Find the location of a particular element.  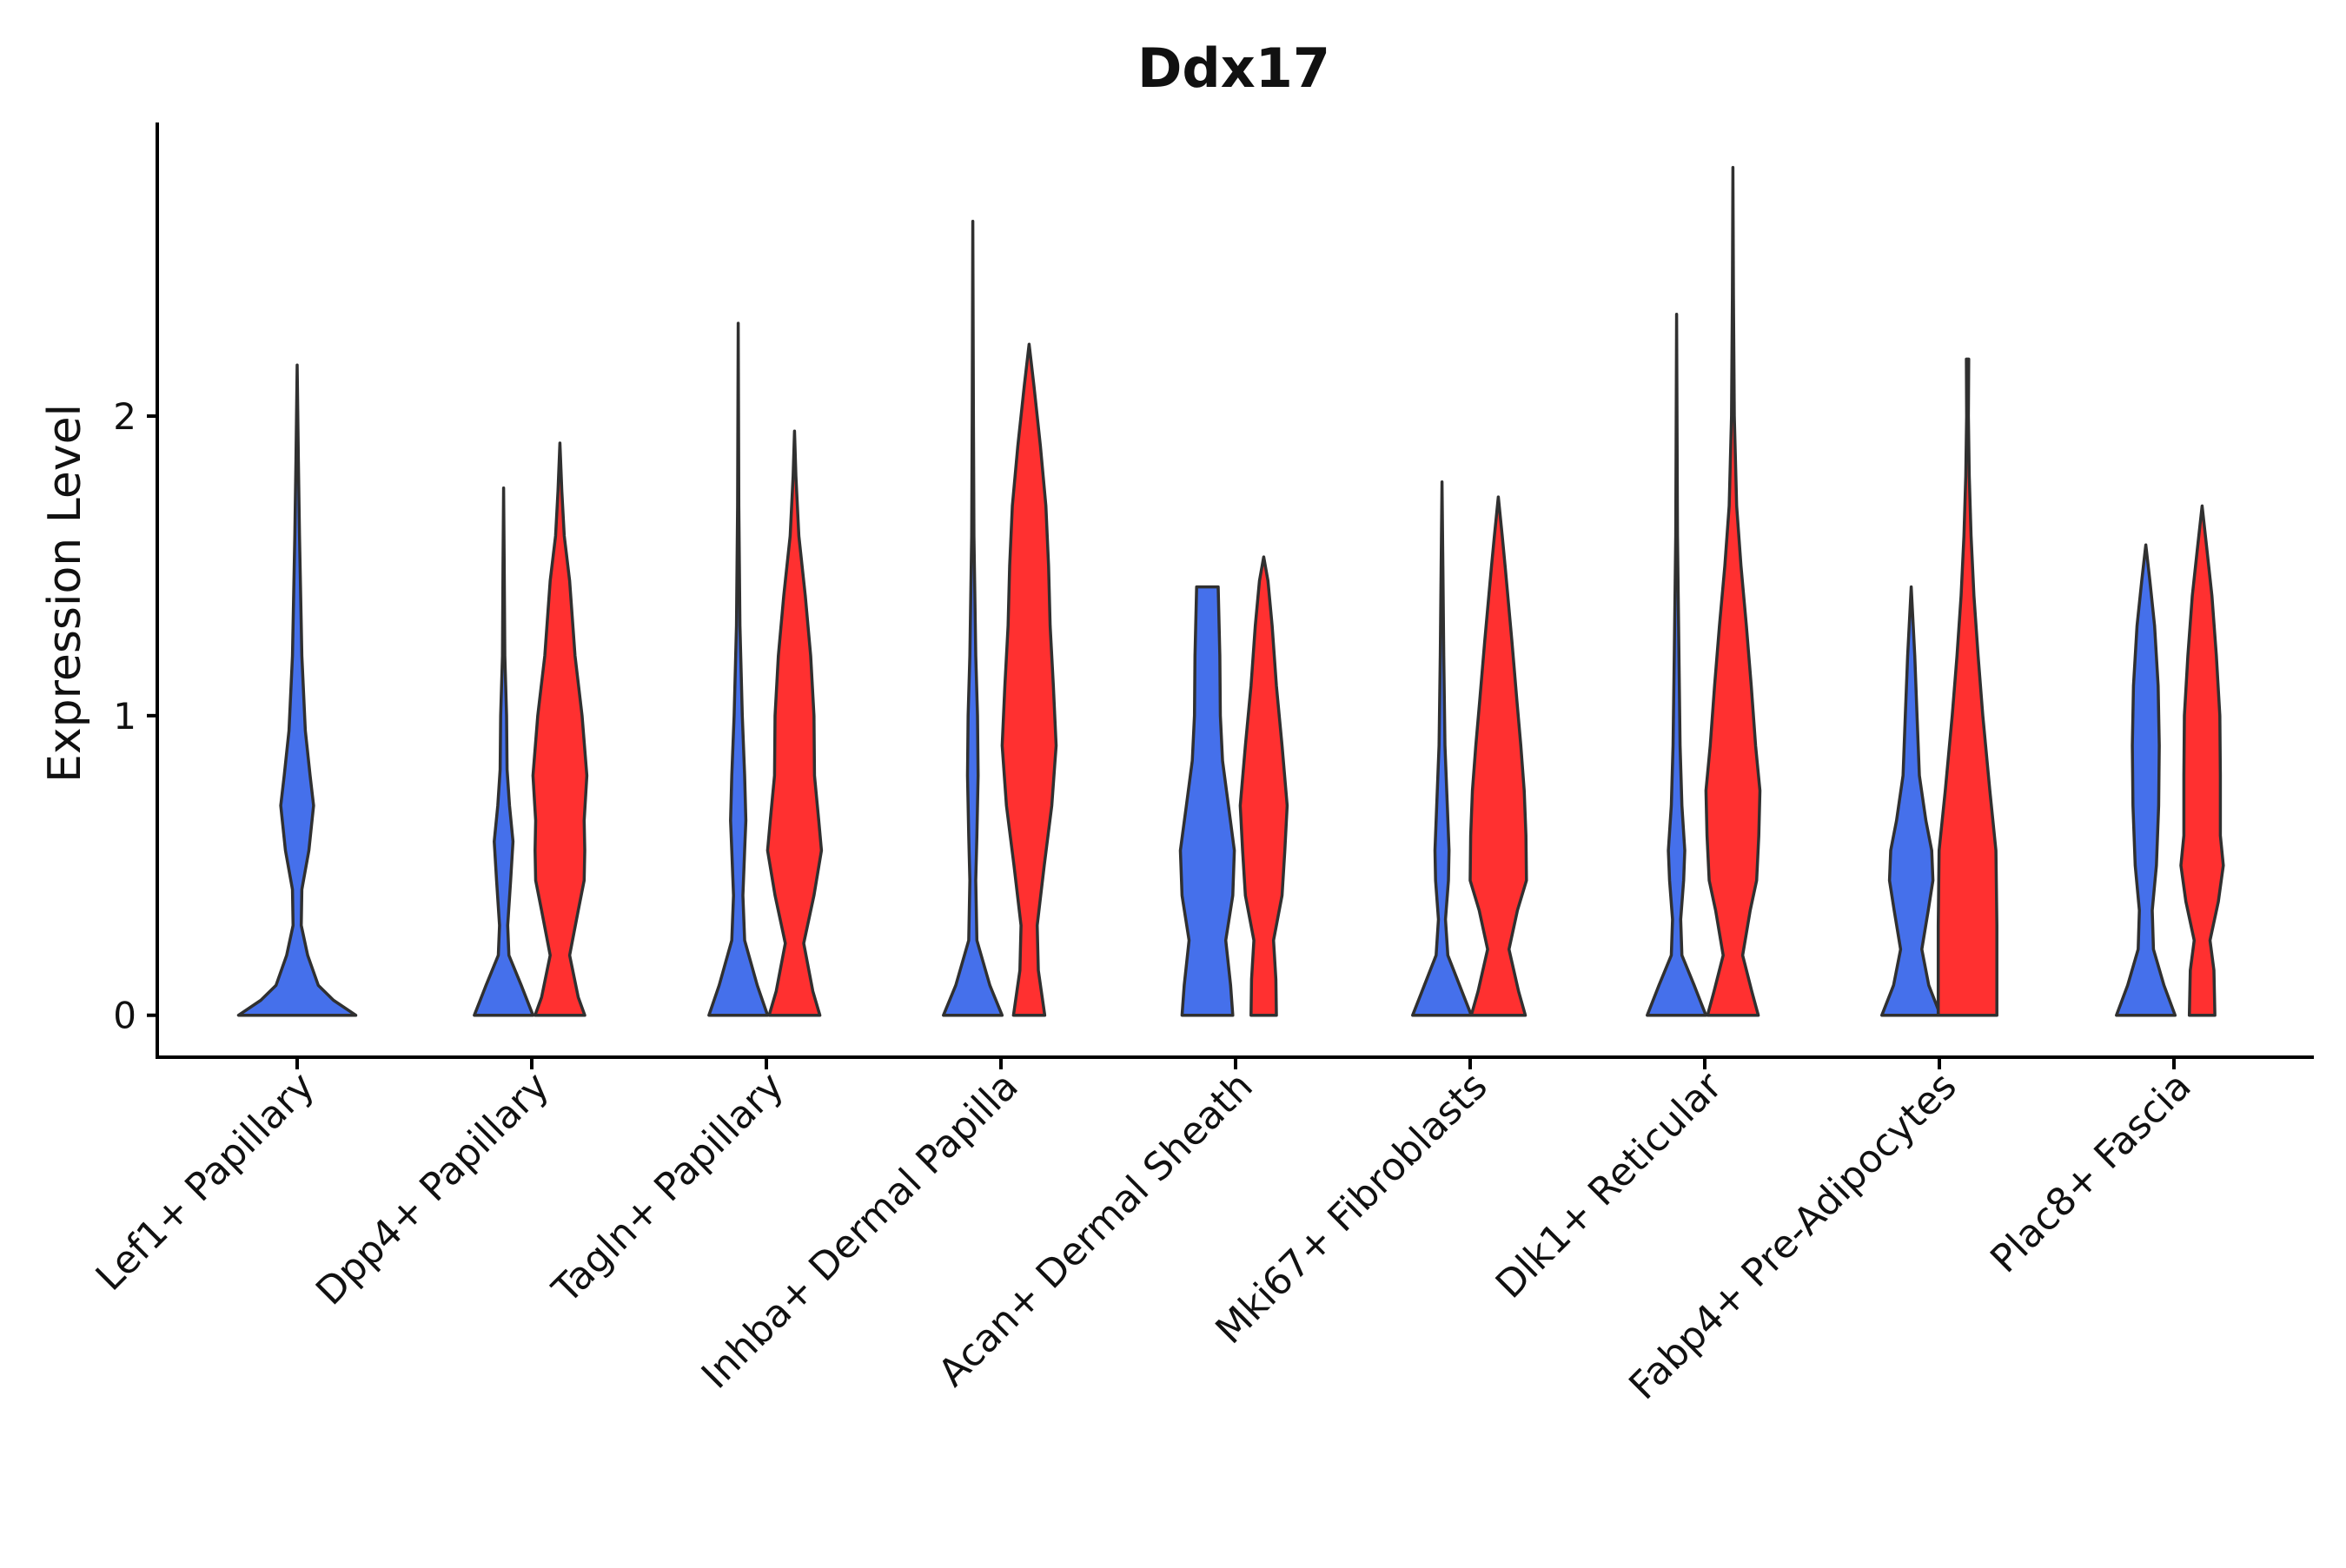

y-tick-label: 2 is located at coordinates (125, 416).